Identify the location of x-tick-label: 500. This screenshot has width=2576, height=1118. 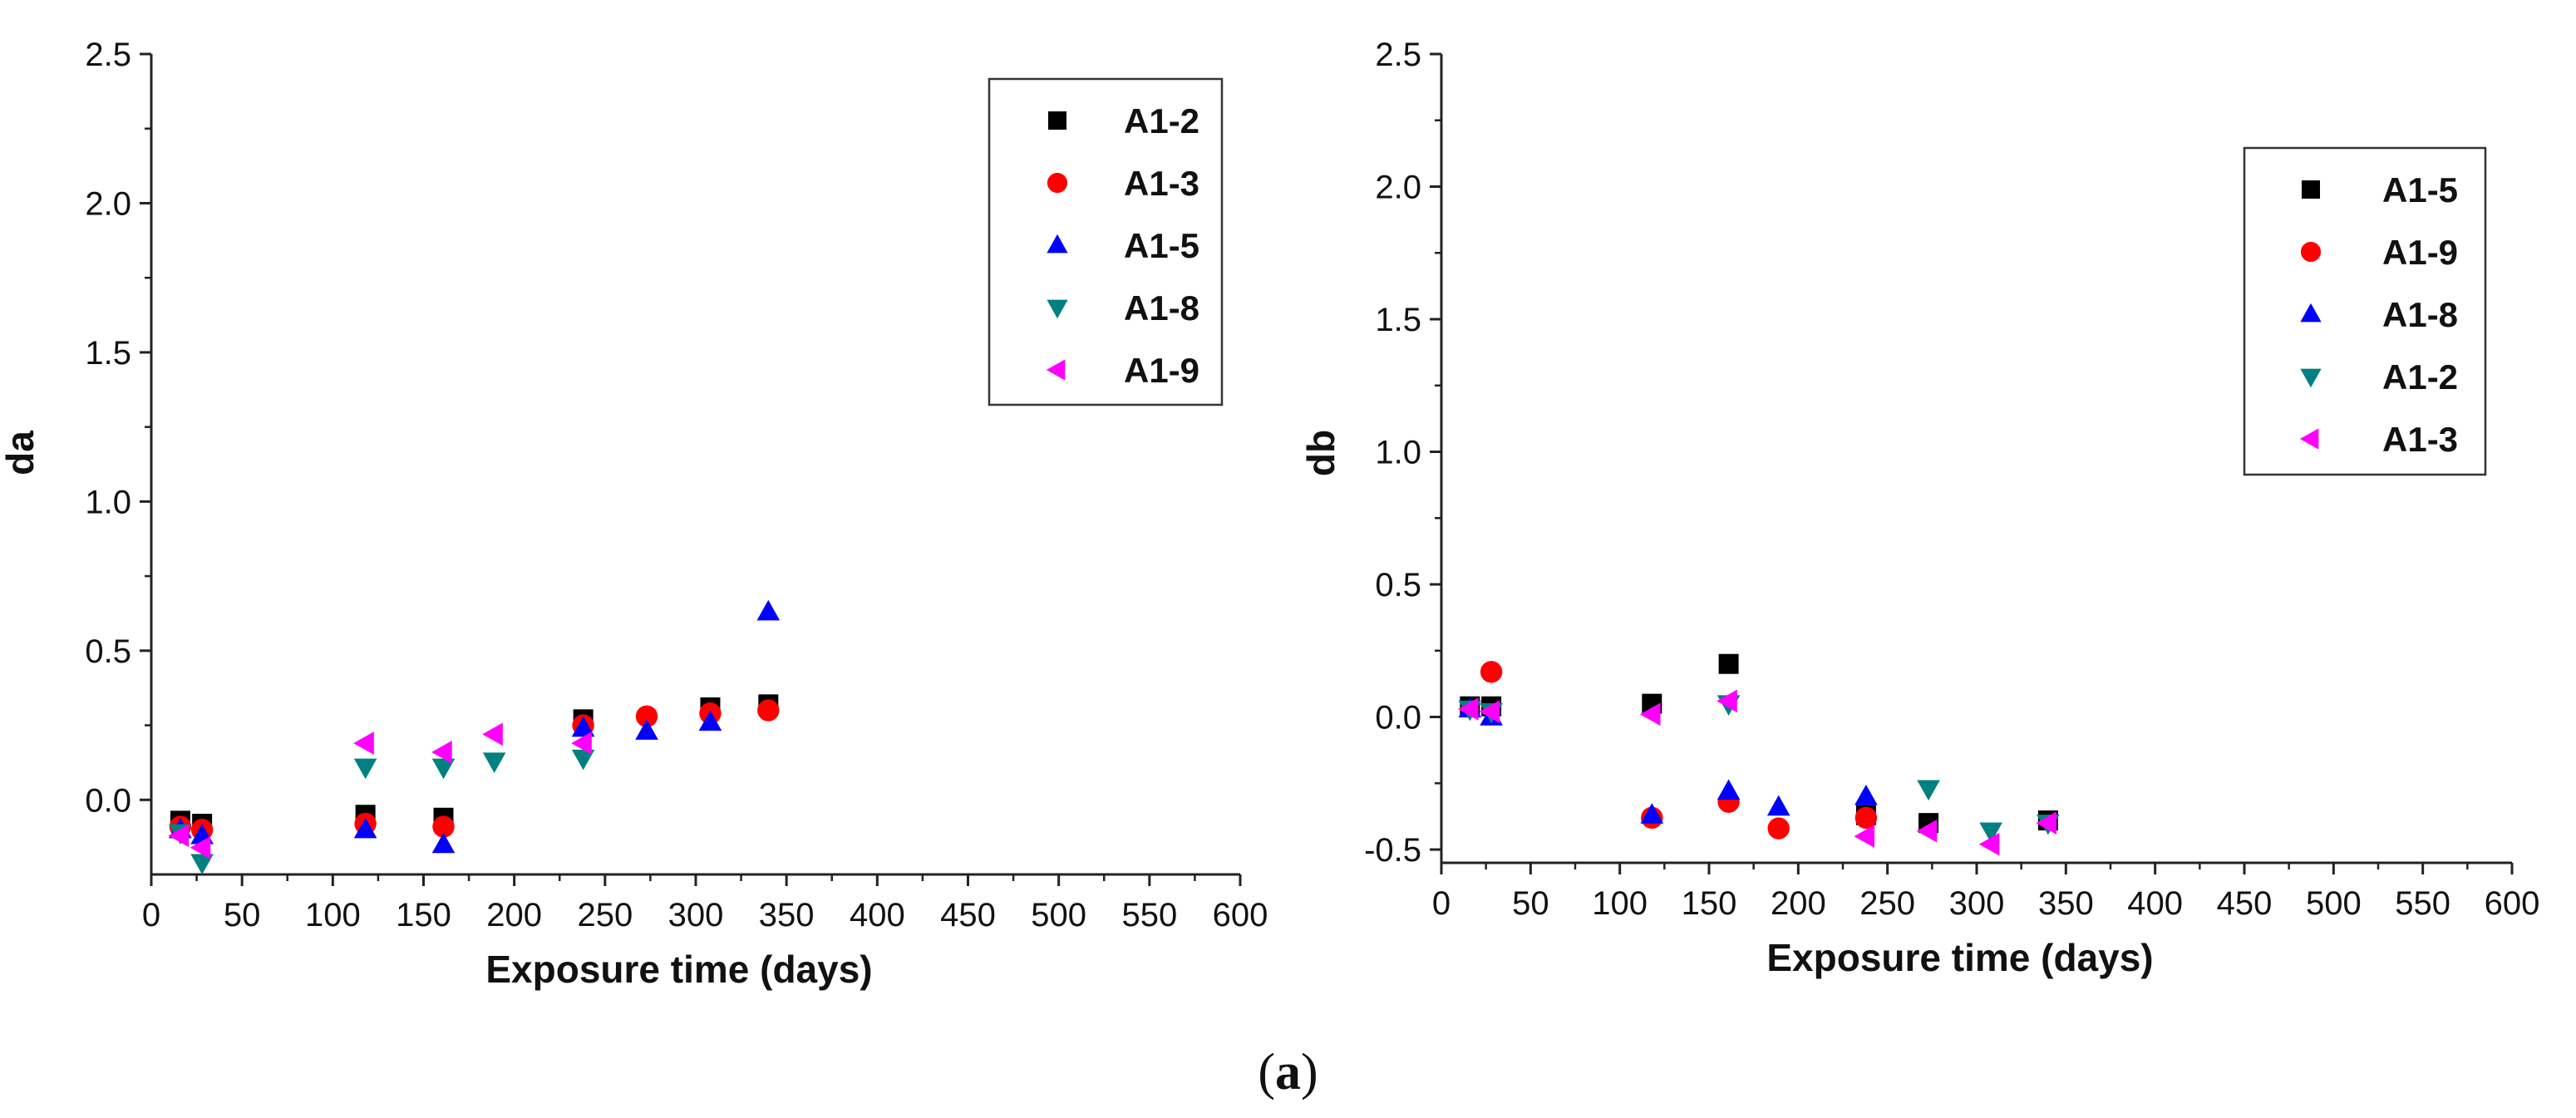
(1058, 915).